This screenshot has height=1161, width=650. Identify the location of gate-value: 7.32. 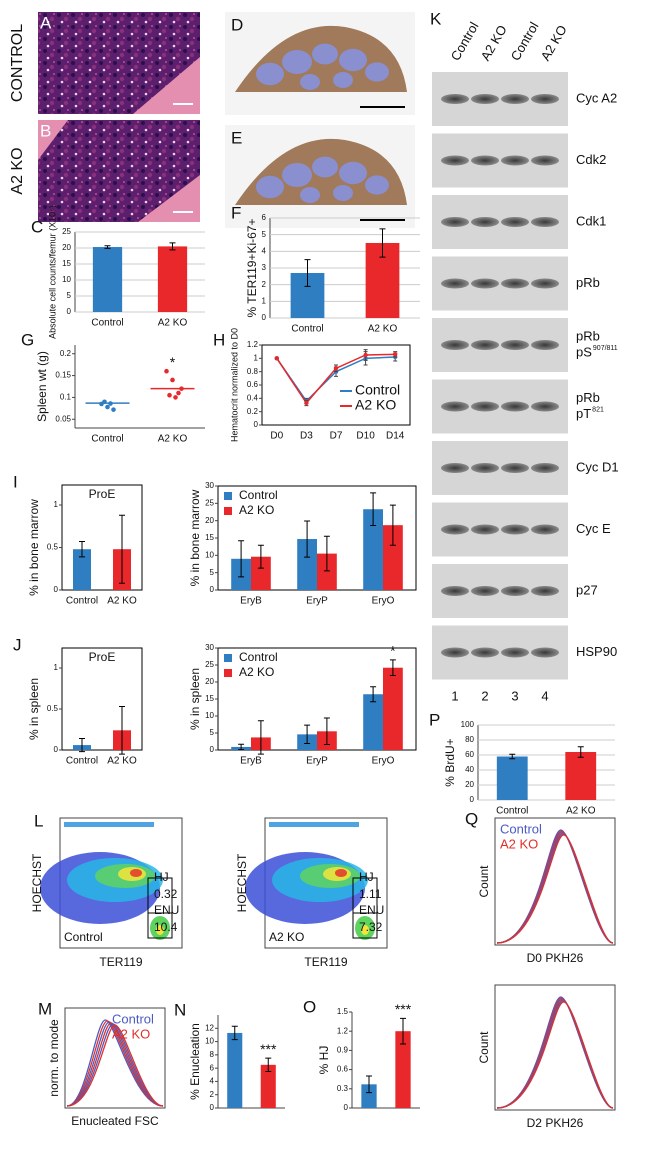
(371, 927).